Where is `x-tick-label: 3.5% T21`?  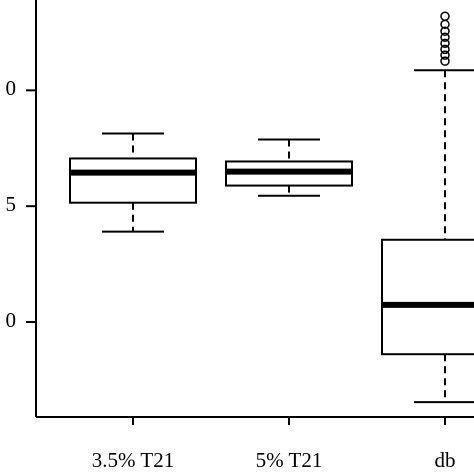 x-tick-label: 3.5% T21 is located at coordinates (133, 460).